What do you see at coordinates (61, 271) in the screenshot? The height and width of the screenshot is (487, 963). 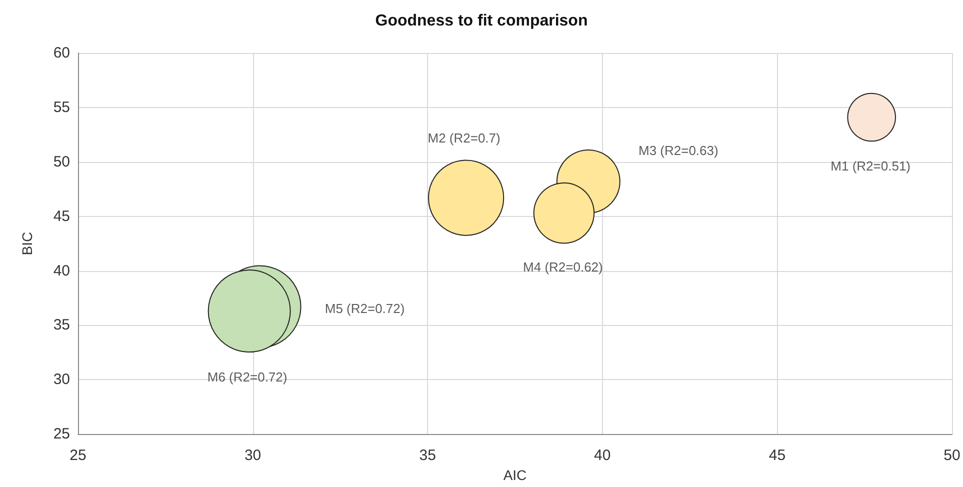 I see `y-tick-label: 40` at bounding box center [61, 271].